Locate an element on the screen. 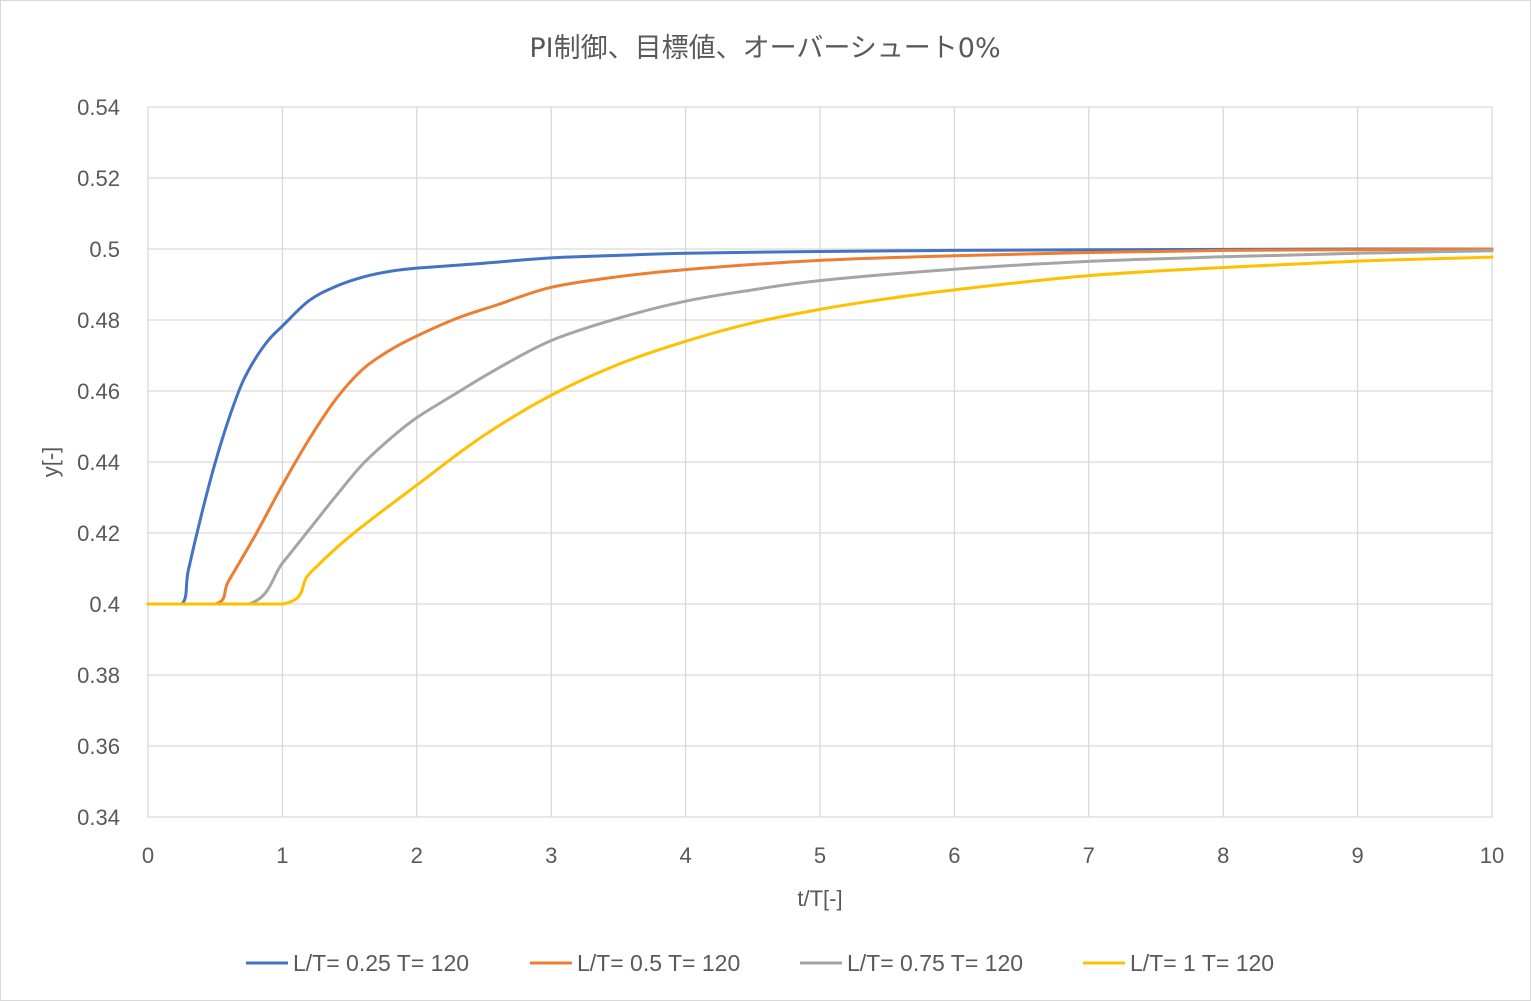 Image resolution: width=1531 pixels, height=1001 pixels. x-tick-label: 2 is located at coordinates (417, 855).